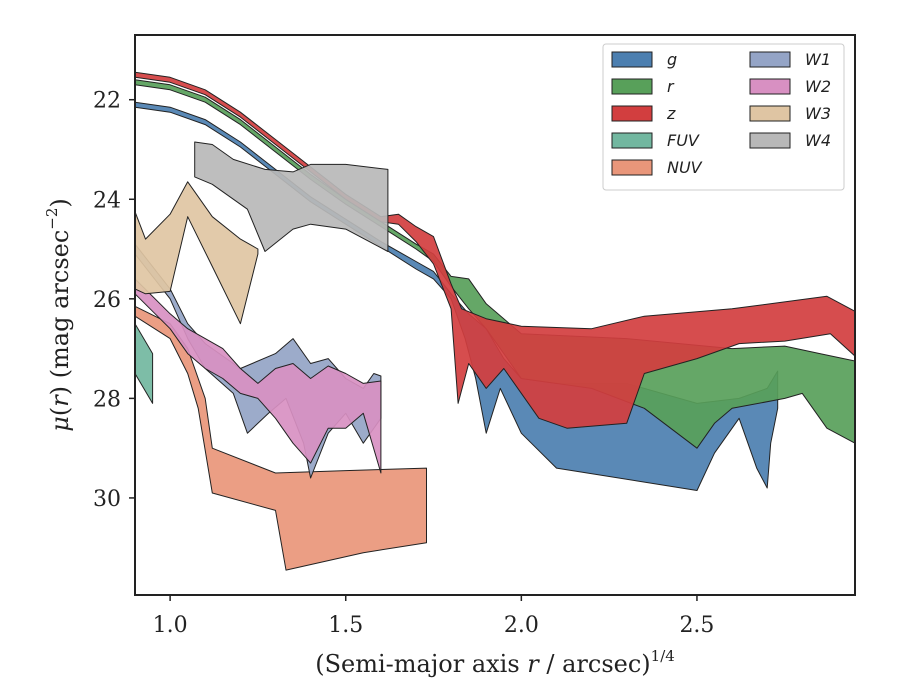 The image size is (900, 700). Describe the element at coordinates (770, 113) in the screenshot. I see `legend-swatch-w3` at that location.